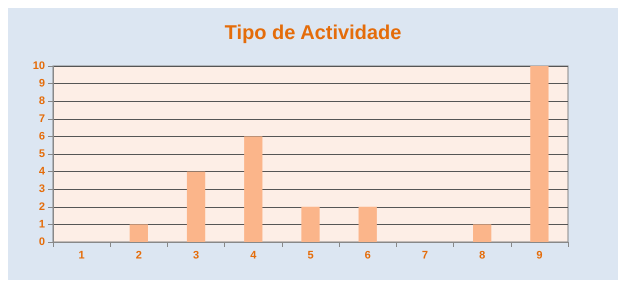 This screenshot has width=626, height=288. What do you see at coordinates (41, 189) in the screenshot?
I see `y-tick-label: 3` at bounding box center [41, 189].